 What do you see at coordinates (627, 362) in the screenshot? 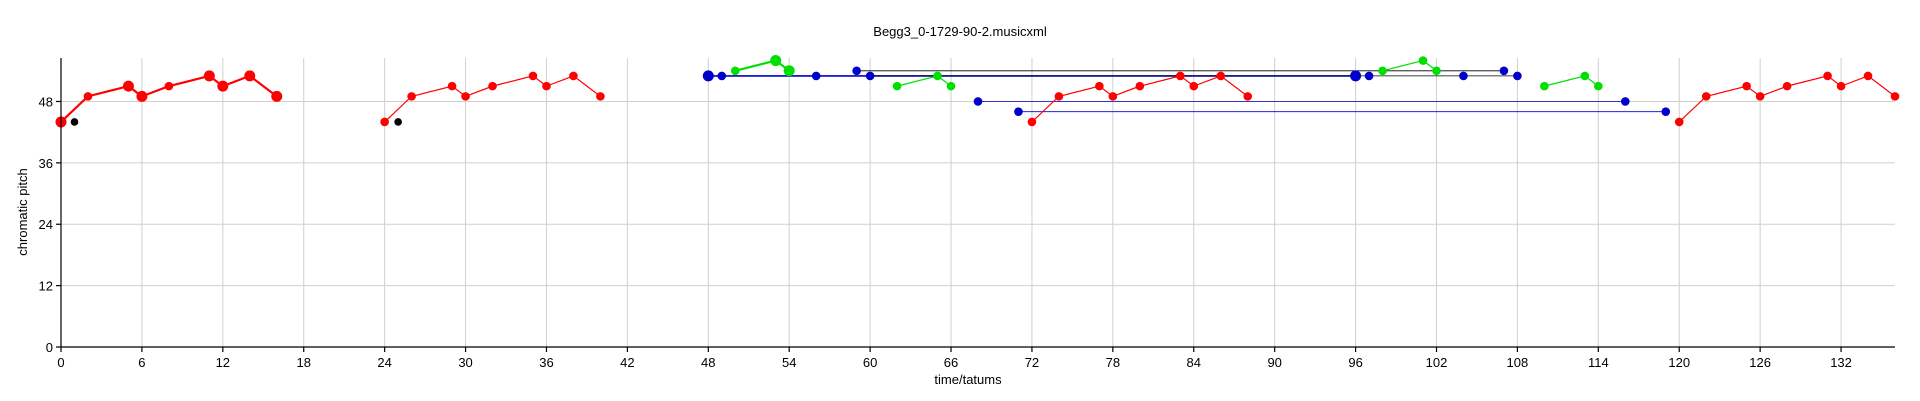
I see `x-tick-label: 42` at bounding box center [627, 362].